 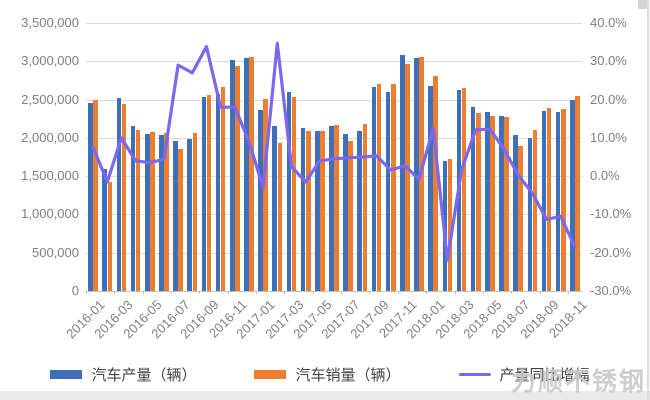 What do you see at coordinates (544, 375) in the screenshot?
I see `legend-item-yoy-label: 产量同比增幅` at bounding box center [544, 375].